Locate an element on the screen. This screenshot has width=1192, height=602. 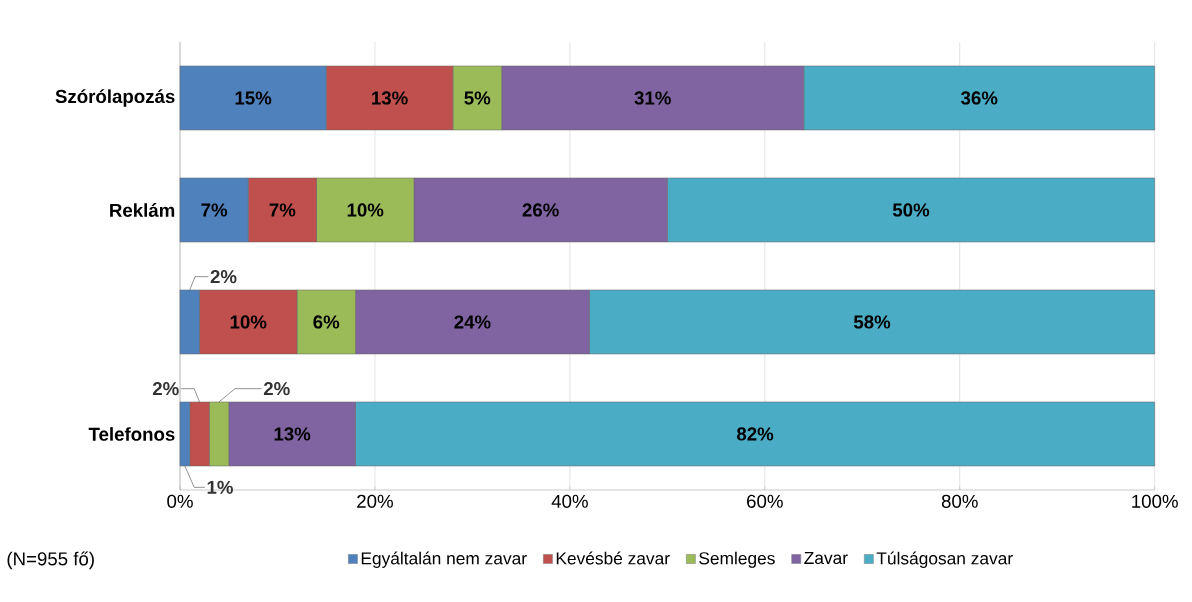
data-label: 5% is located at coordinates (477, 98).